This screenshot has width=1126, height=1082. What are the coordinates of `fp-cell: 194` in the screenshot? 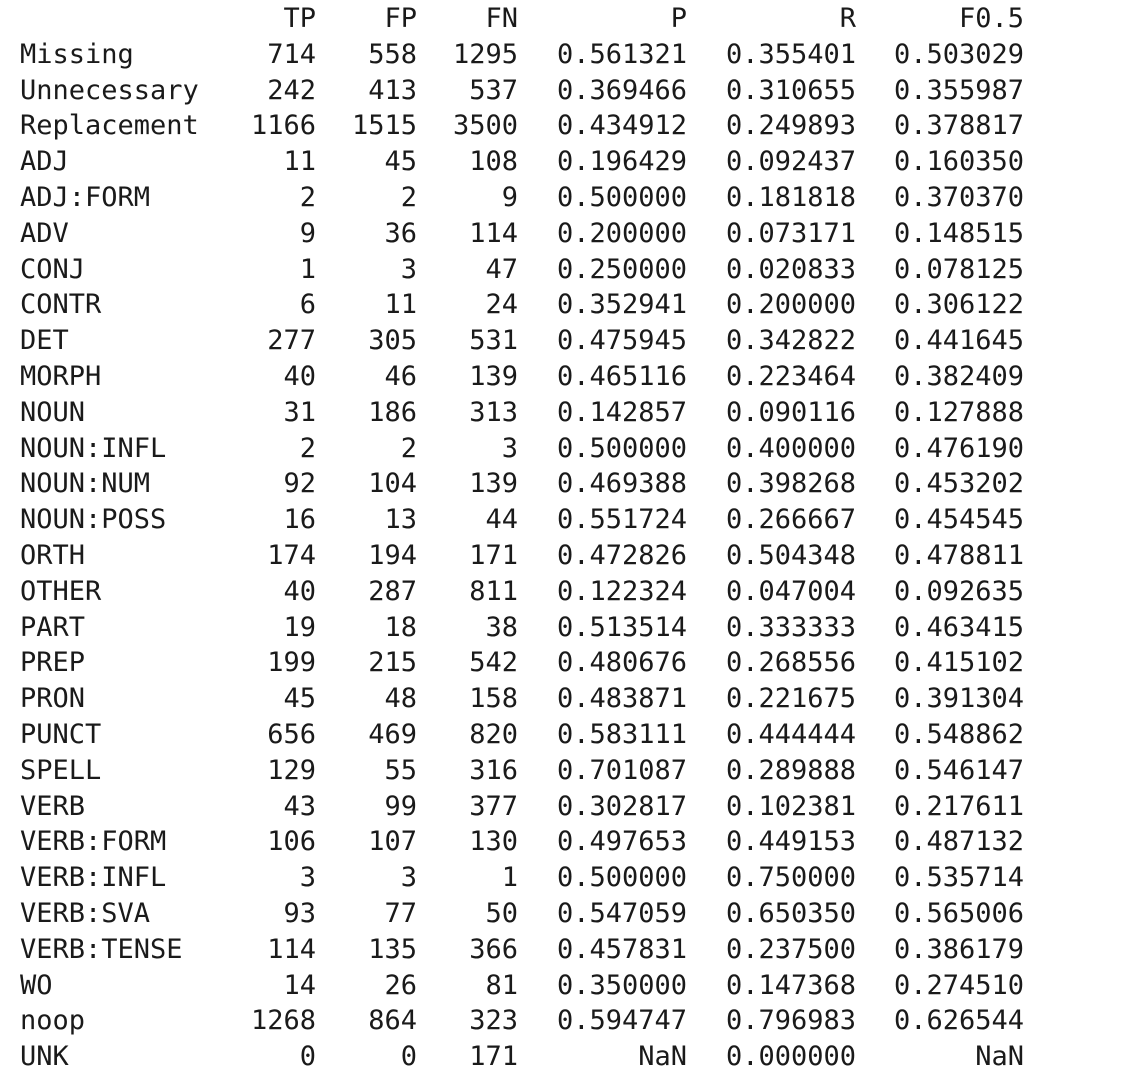 It's located at (392, 555).